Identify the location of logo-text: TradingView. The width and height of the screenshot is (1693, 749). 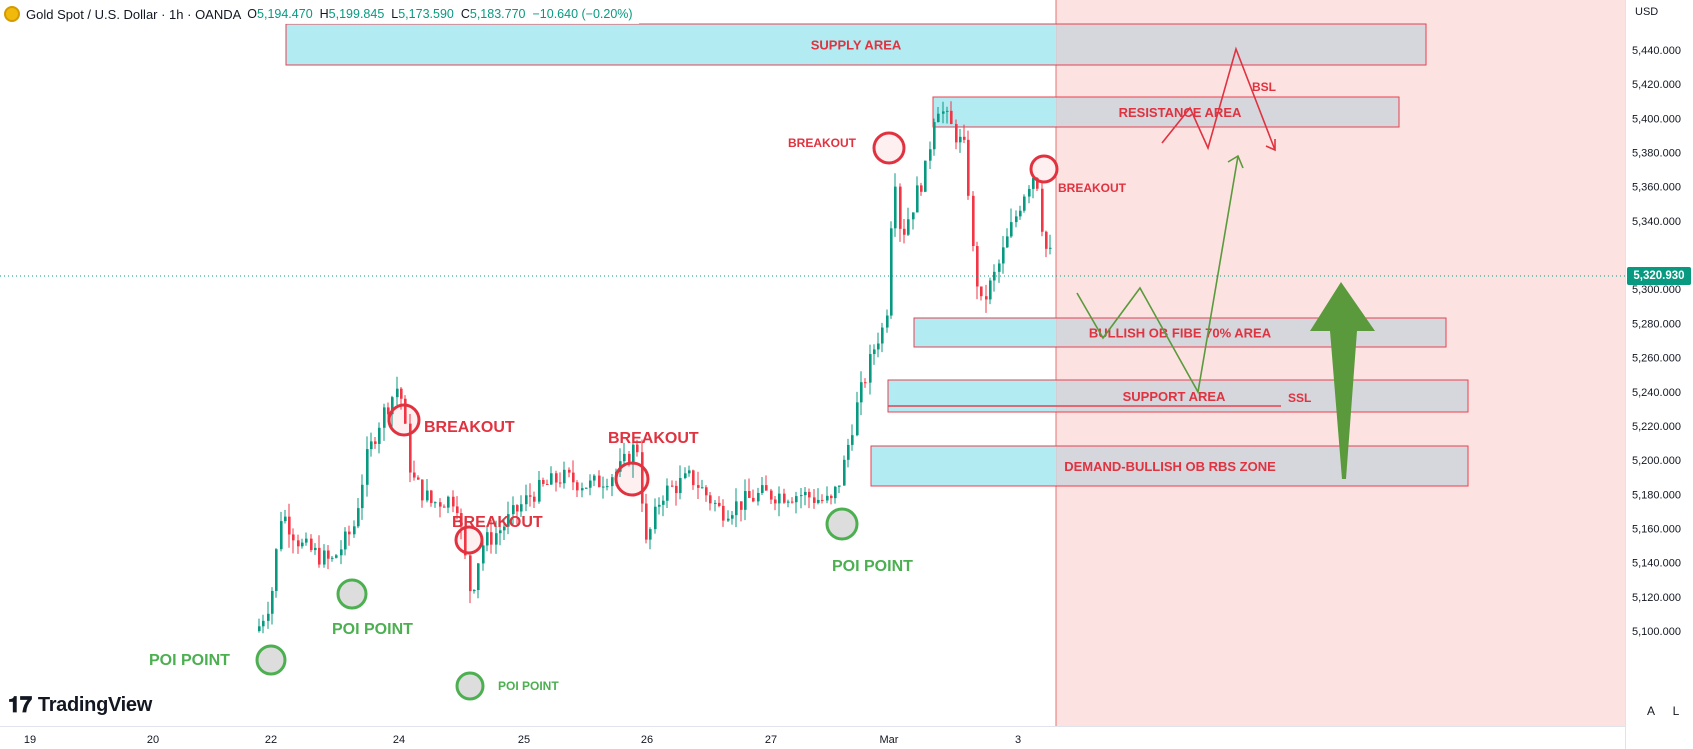
(95, 705).